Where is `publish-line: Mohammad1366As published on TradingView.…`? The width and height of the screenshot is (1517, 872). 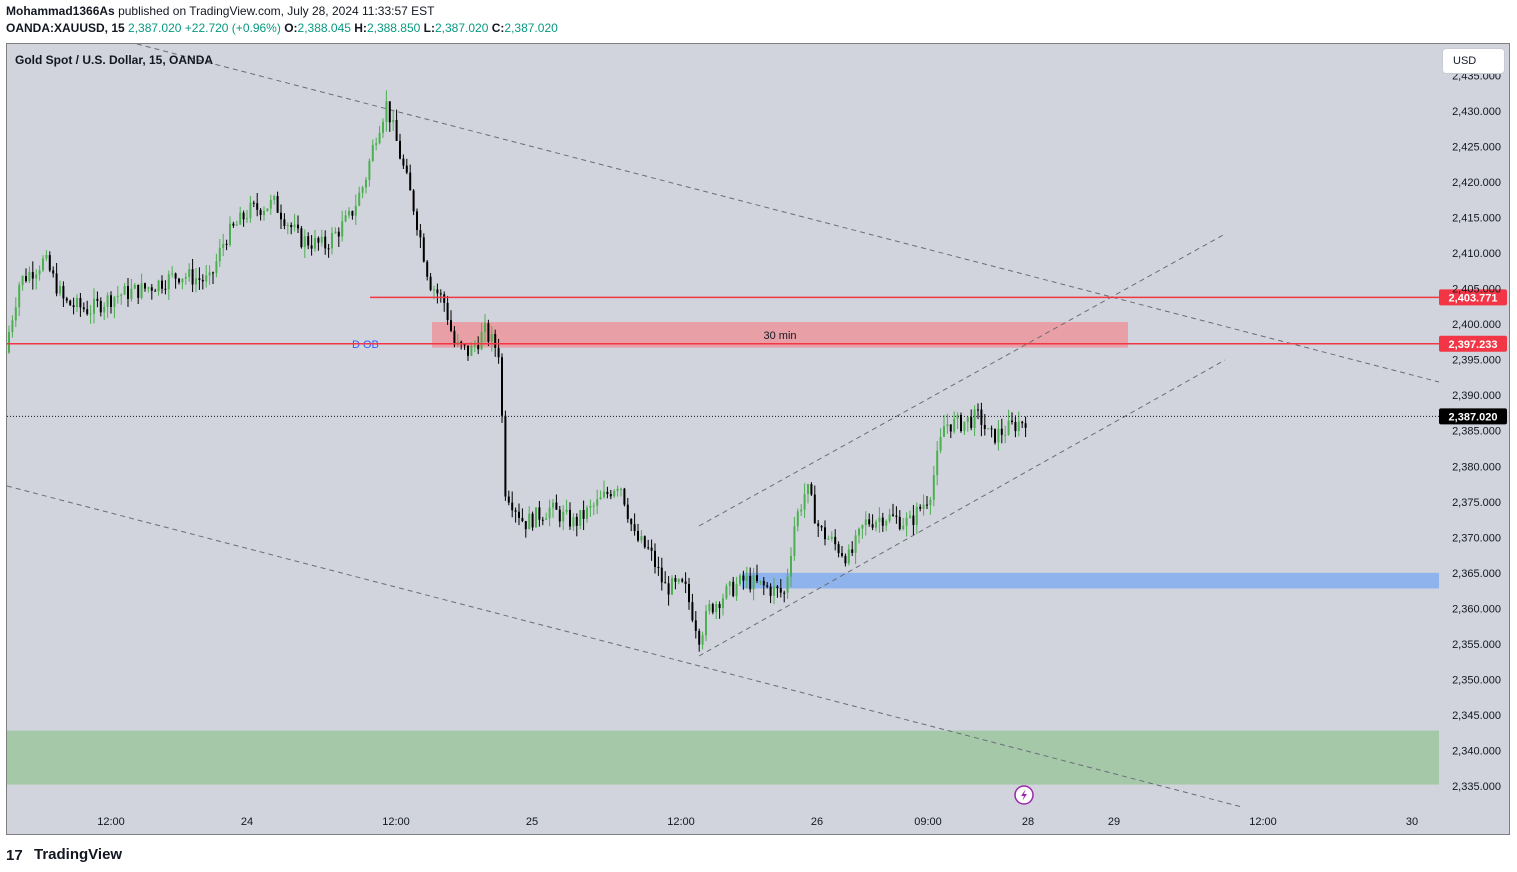
publish-line: Mohammad1366As published on TradingView.… is located at coordinates (282, 11).